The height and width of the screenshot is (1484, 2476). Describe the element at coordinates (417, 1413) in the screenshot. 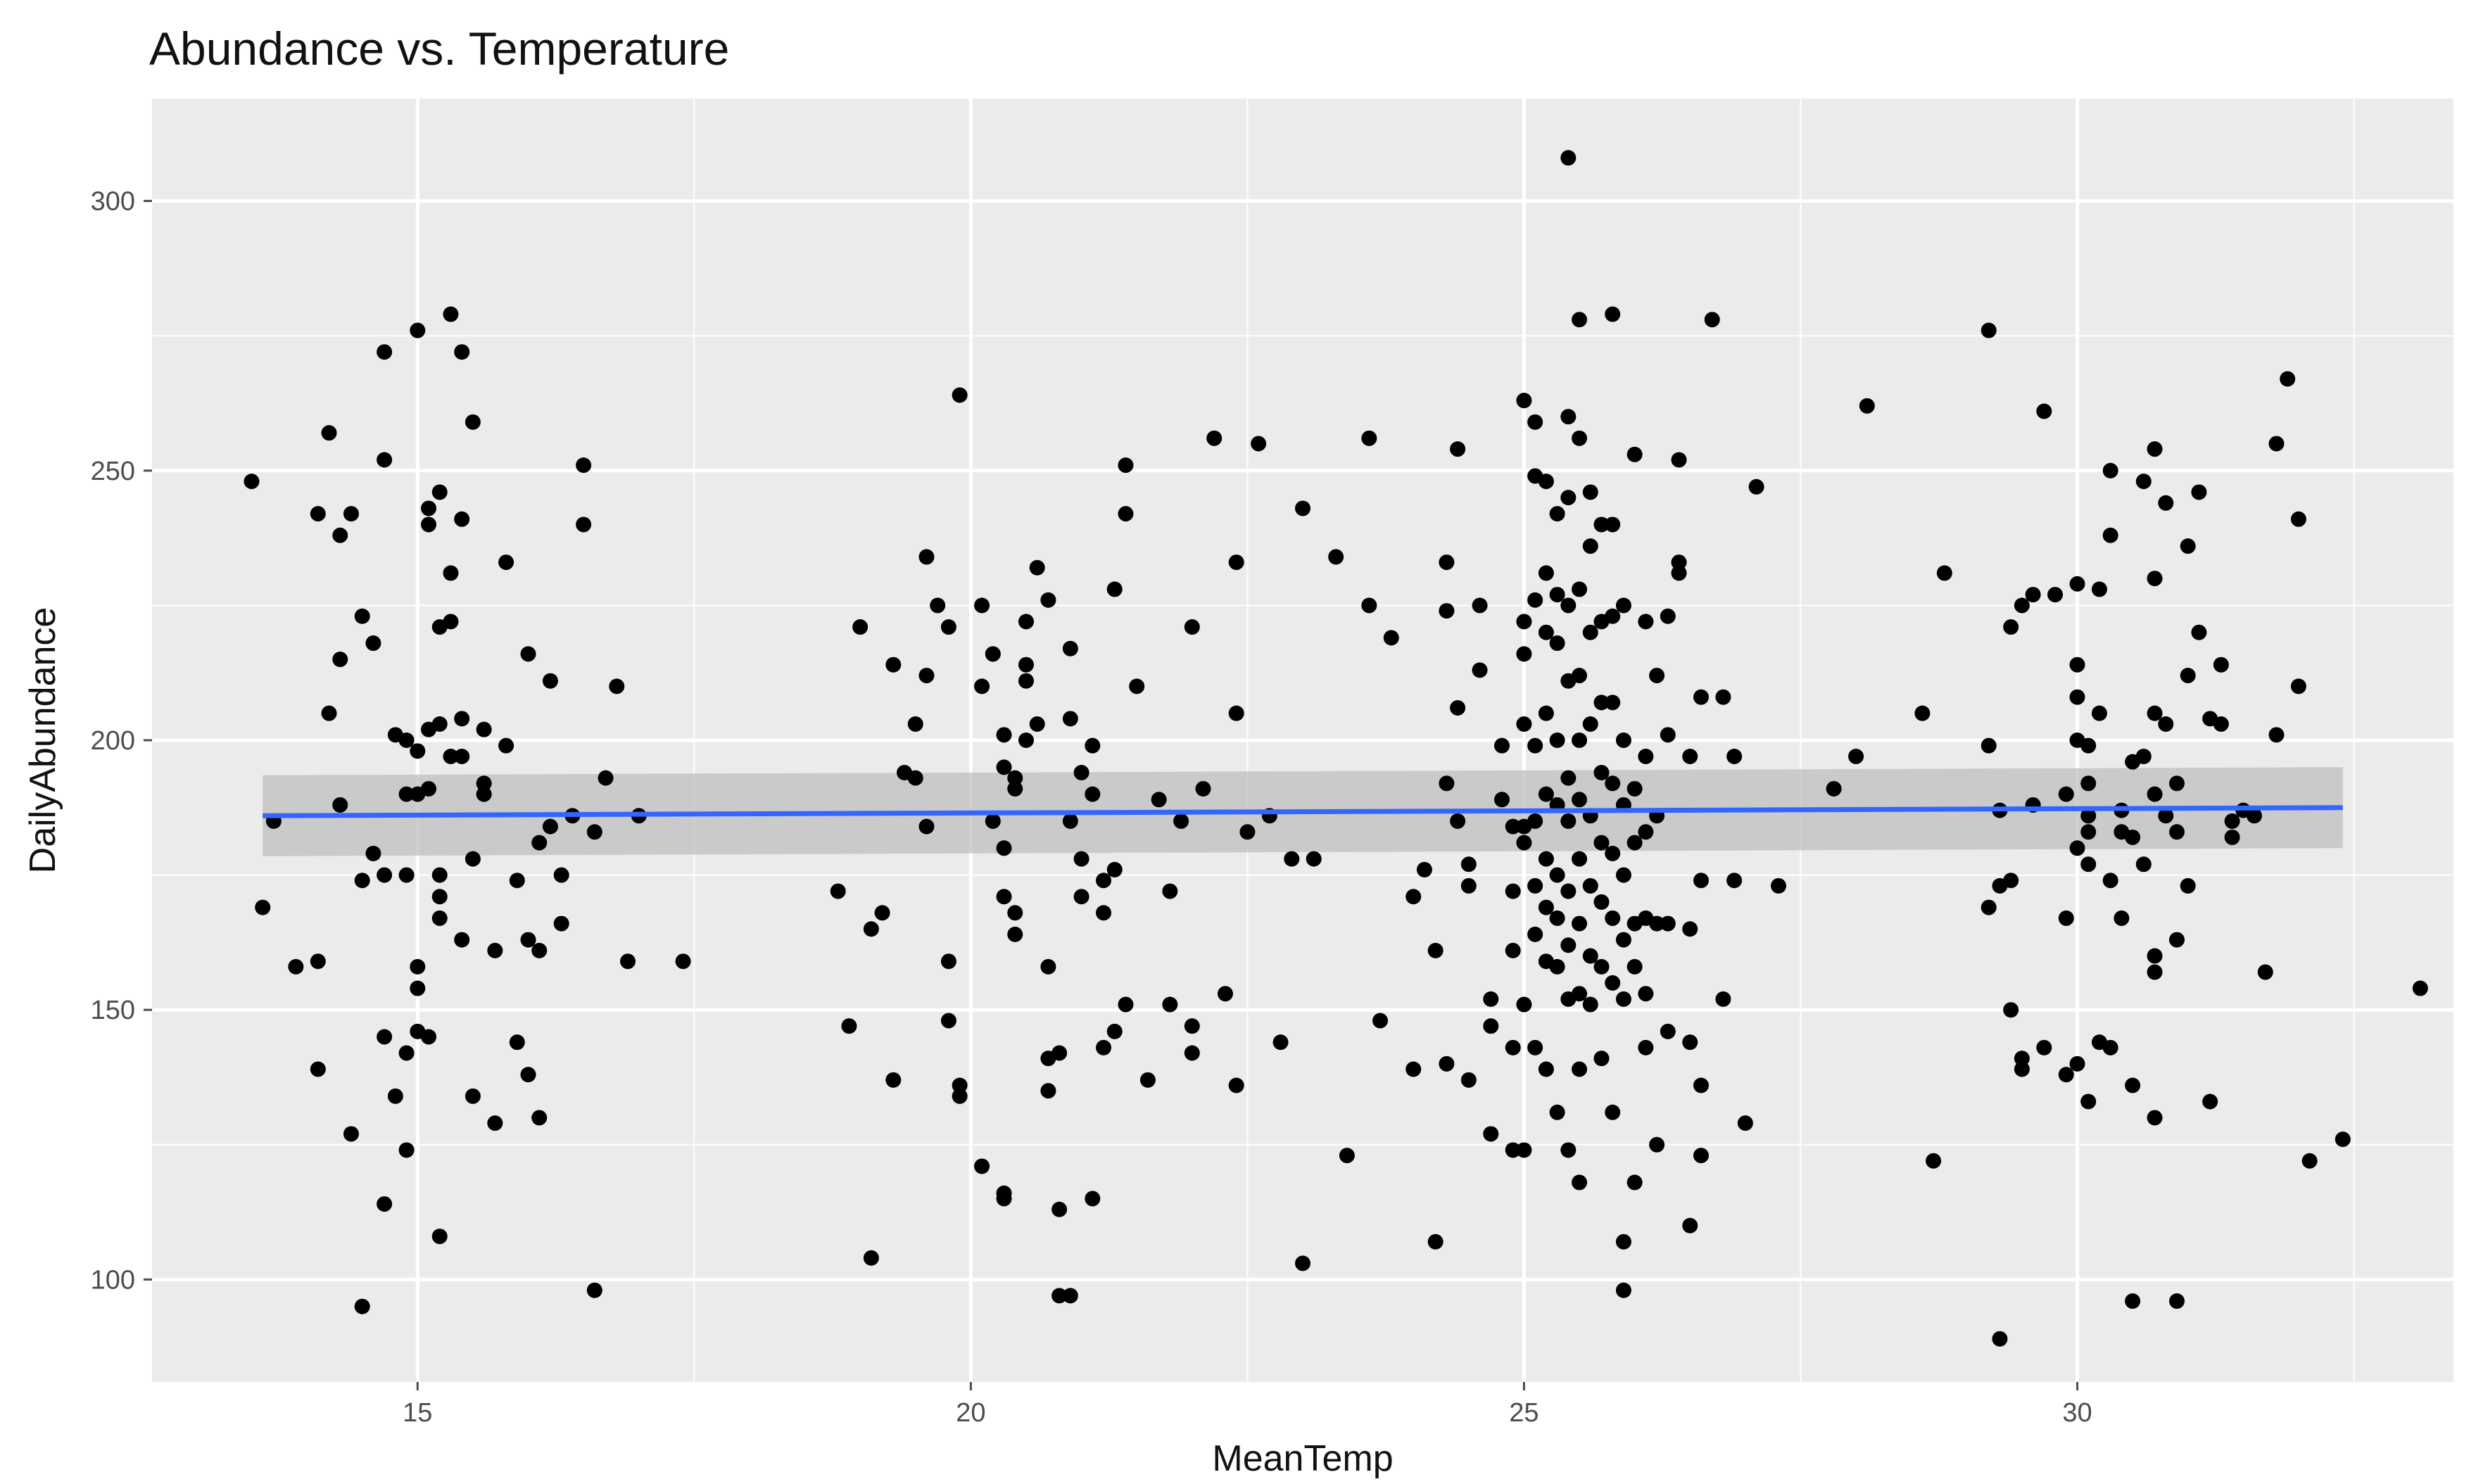

I see `x-tick-label: 15` at that location.